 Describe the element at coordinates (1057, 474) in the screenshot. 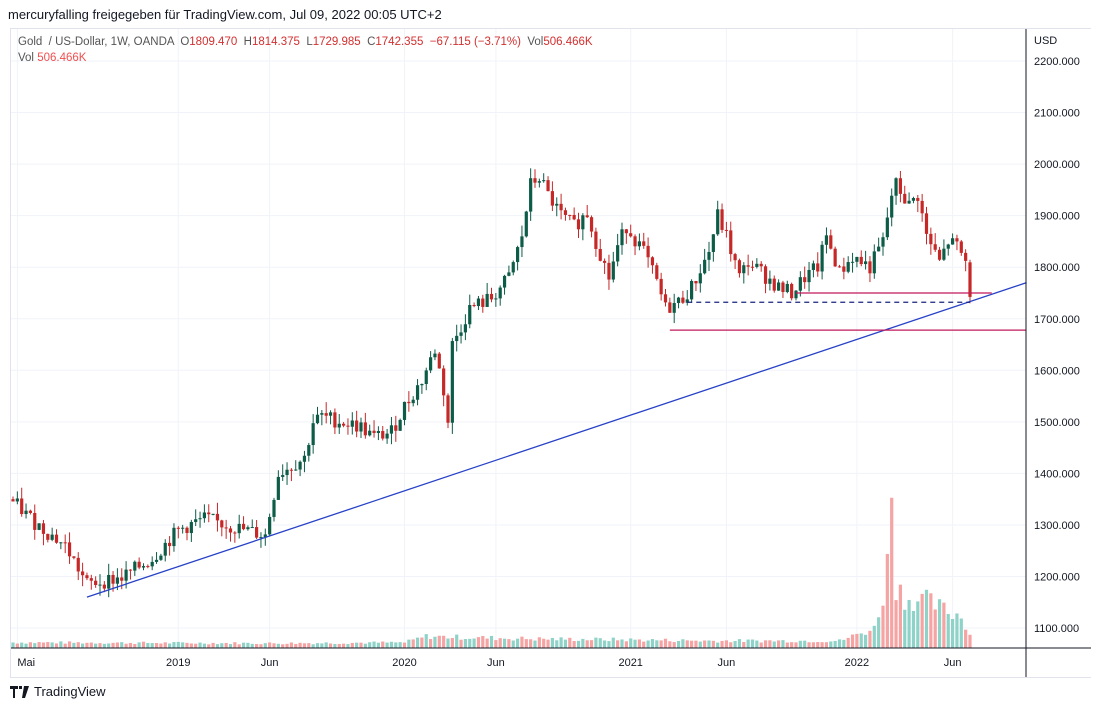

I see `price-tick-label: 1400.000` at that location.